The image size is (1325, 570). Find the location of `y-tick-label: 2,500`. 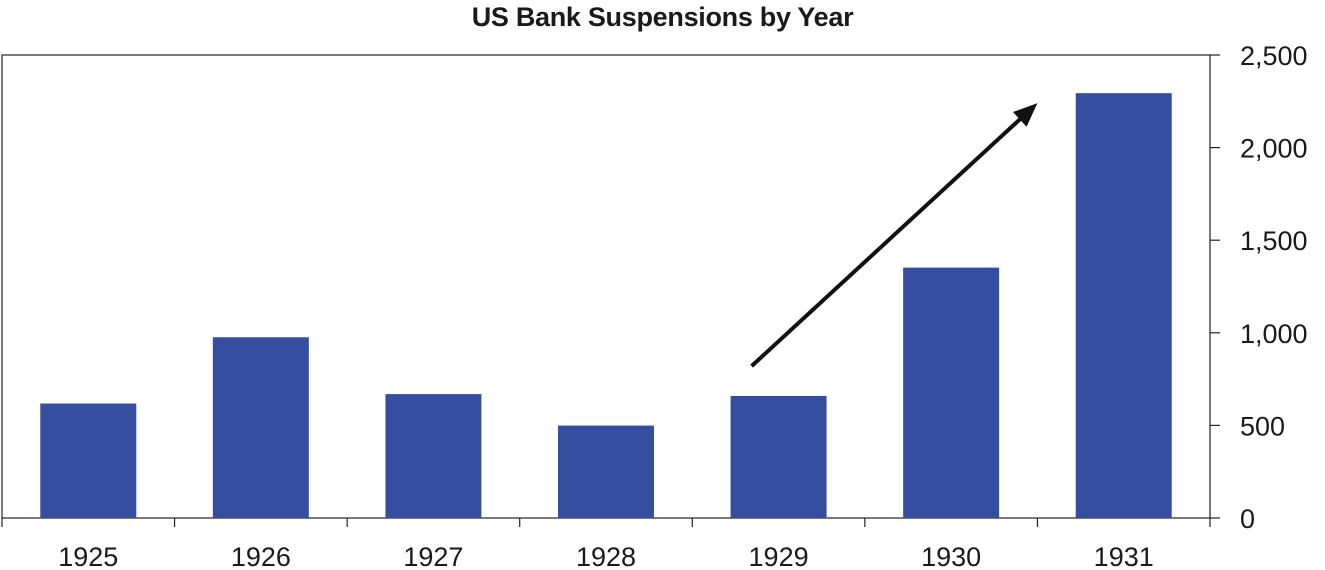

y-tick-label: 2,500 is located at coordinates (1274, 56).